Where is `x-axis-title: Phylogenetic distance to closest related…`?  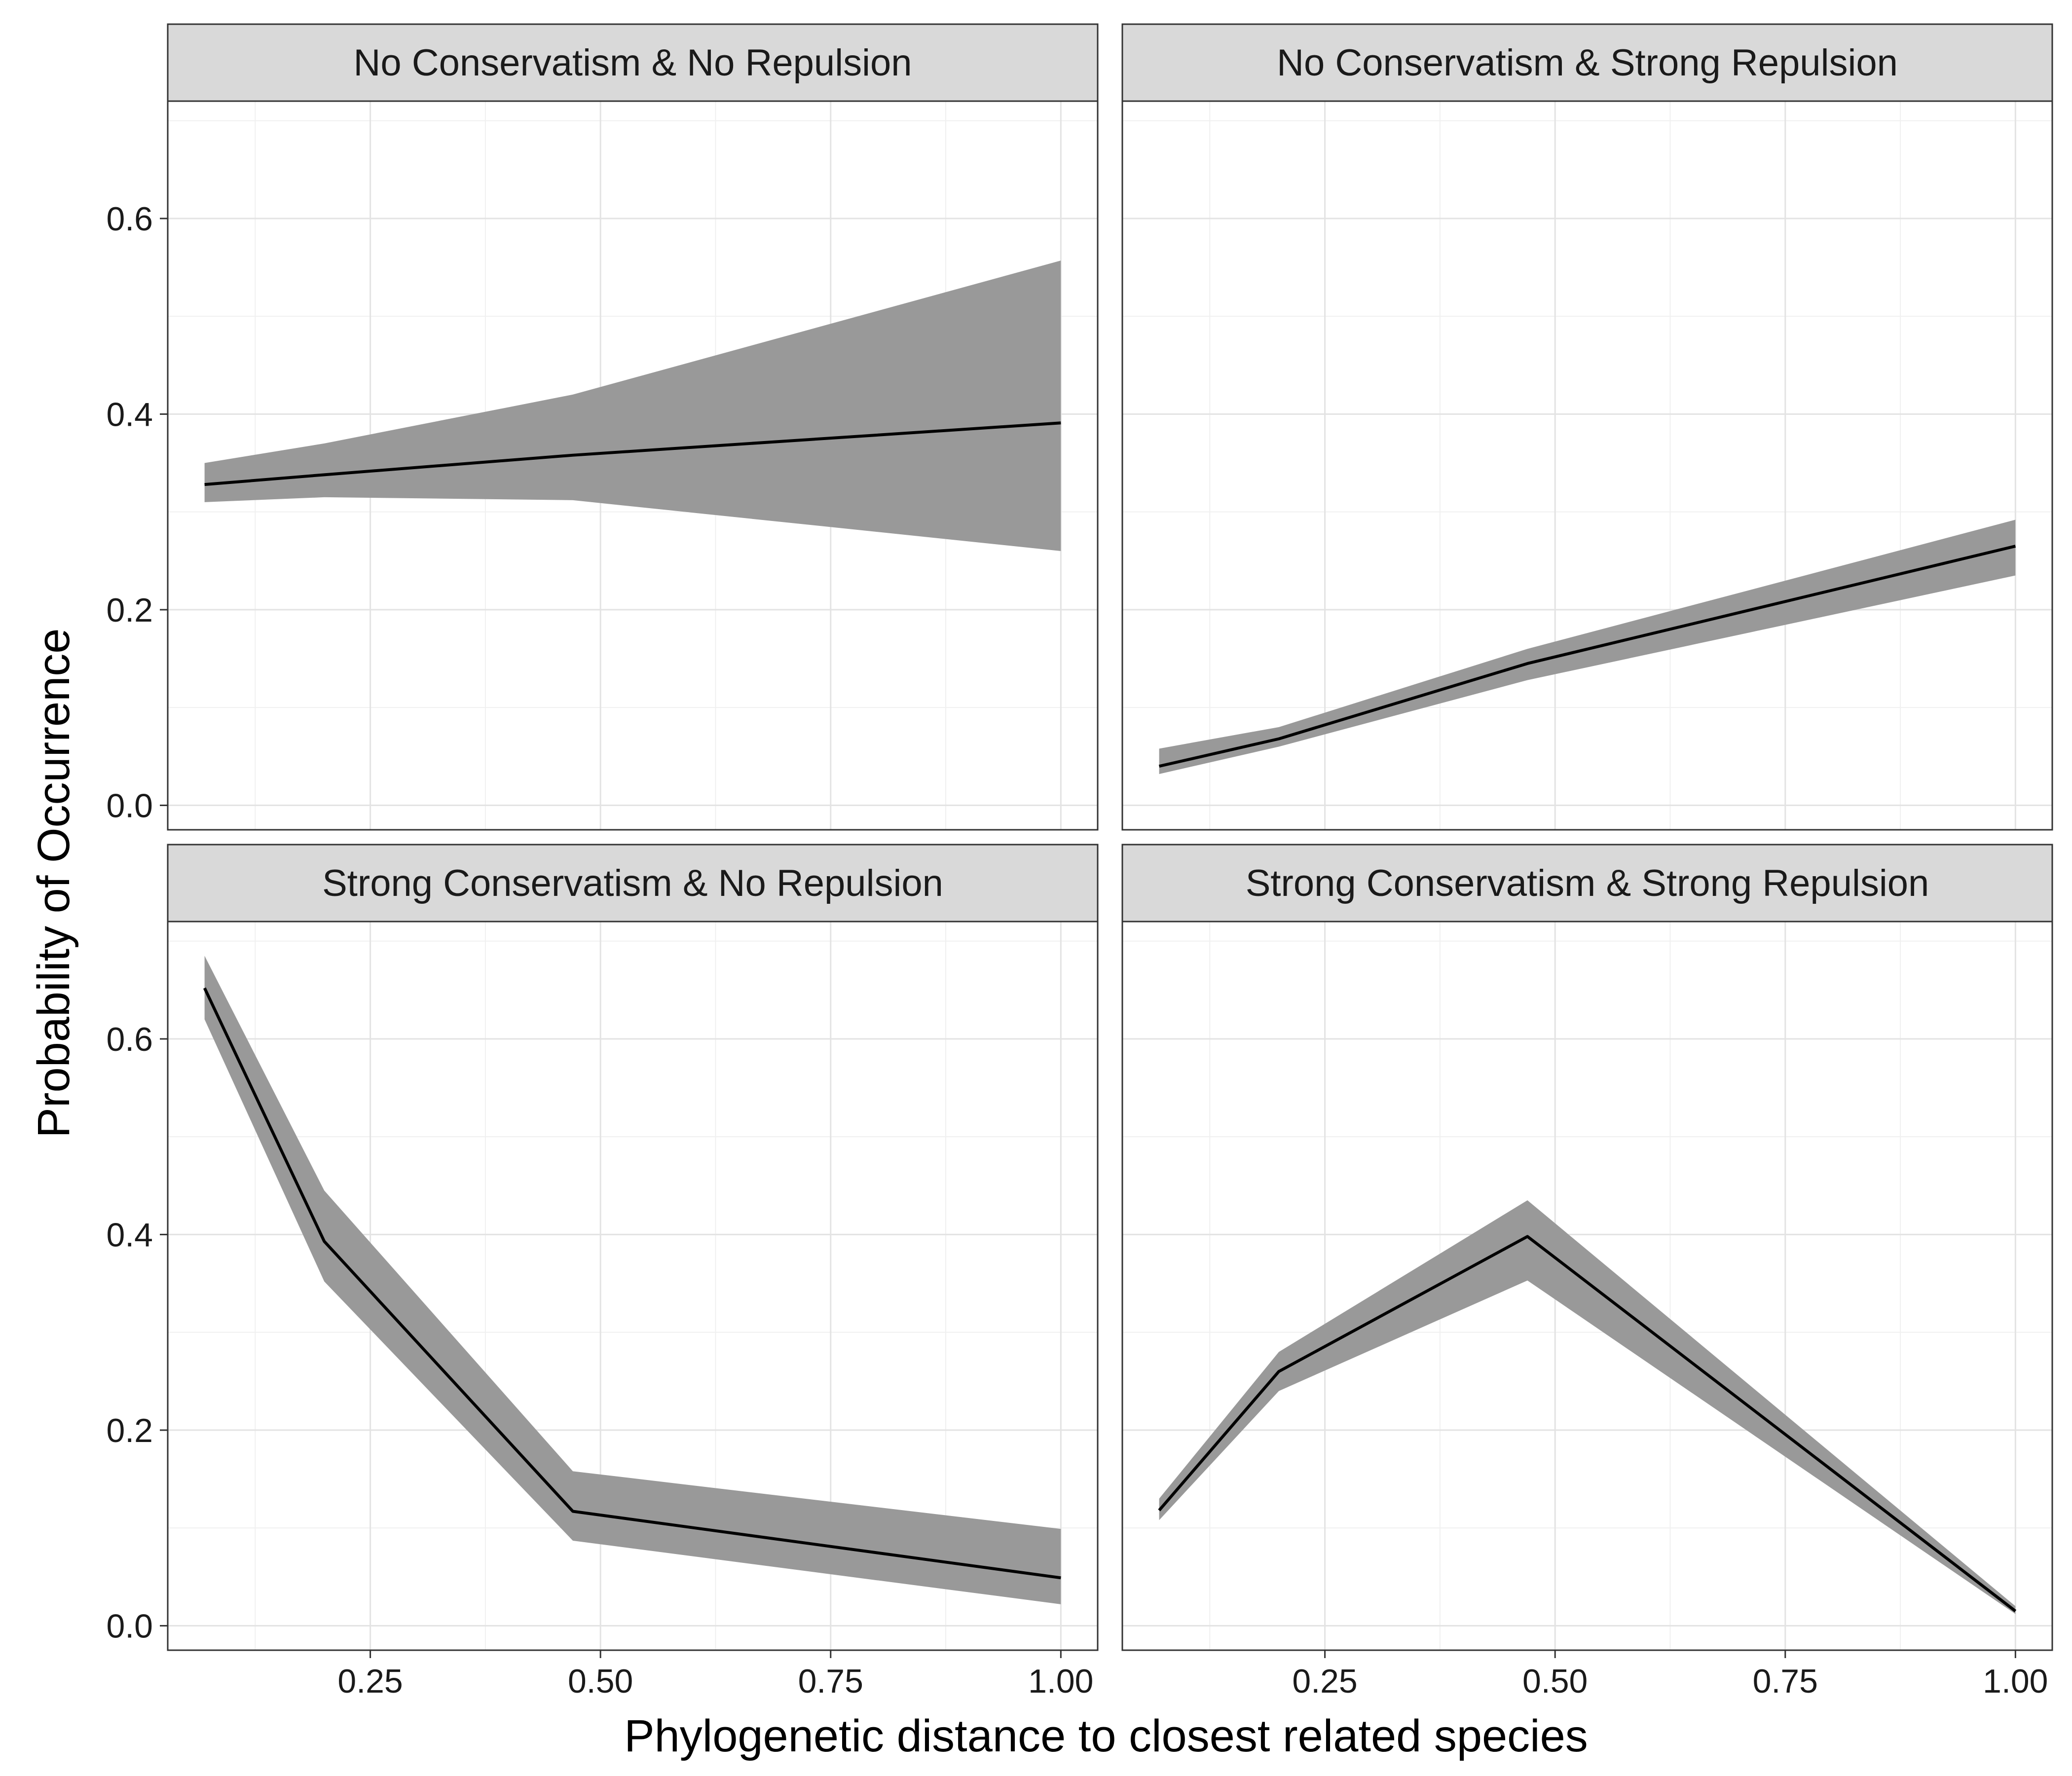
x-axis-title: Phylogenetic distance to closest related… is located at coordinates (1106, 1736).